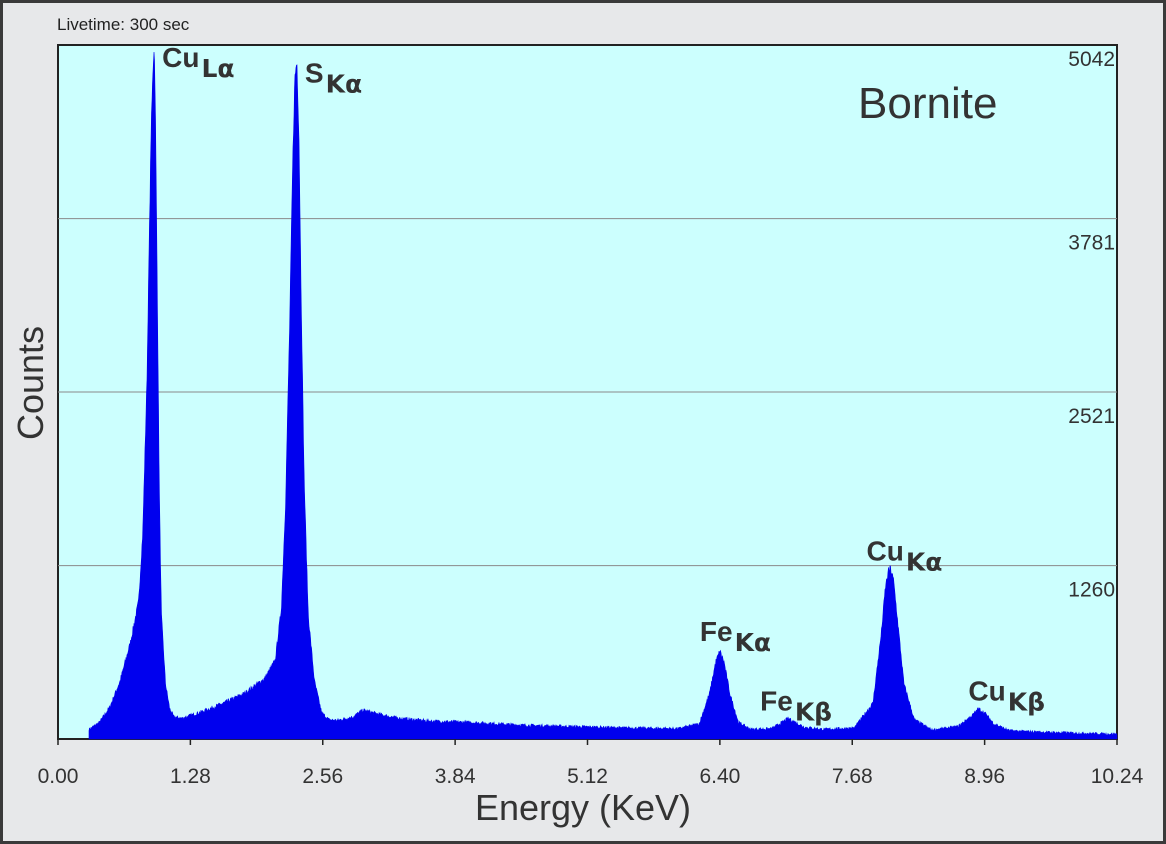 The image size is (1166, 844). I want to click on peak-label: CuKα, so click(905, 555).